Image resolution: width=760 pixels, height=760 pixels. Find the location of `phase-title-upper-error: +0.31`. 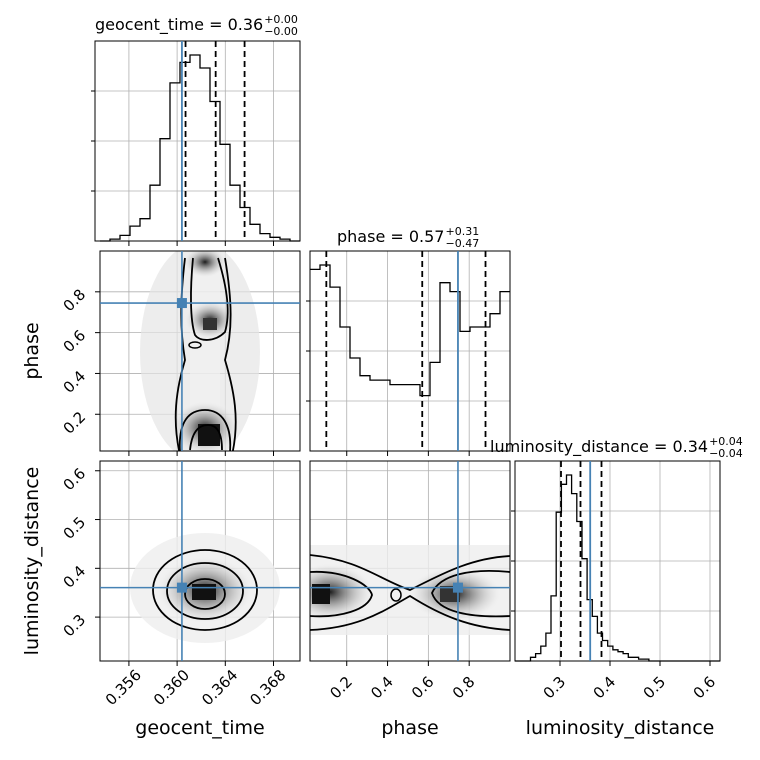

phase-title-upper-error: +0.31 is located at coordinates (462, 231).